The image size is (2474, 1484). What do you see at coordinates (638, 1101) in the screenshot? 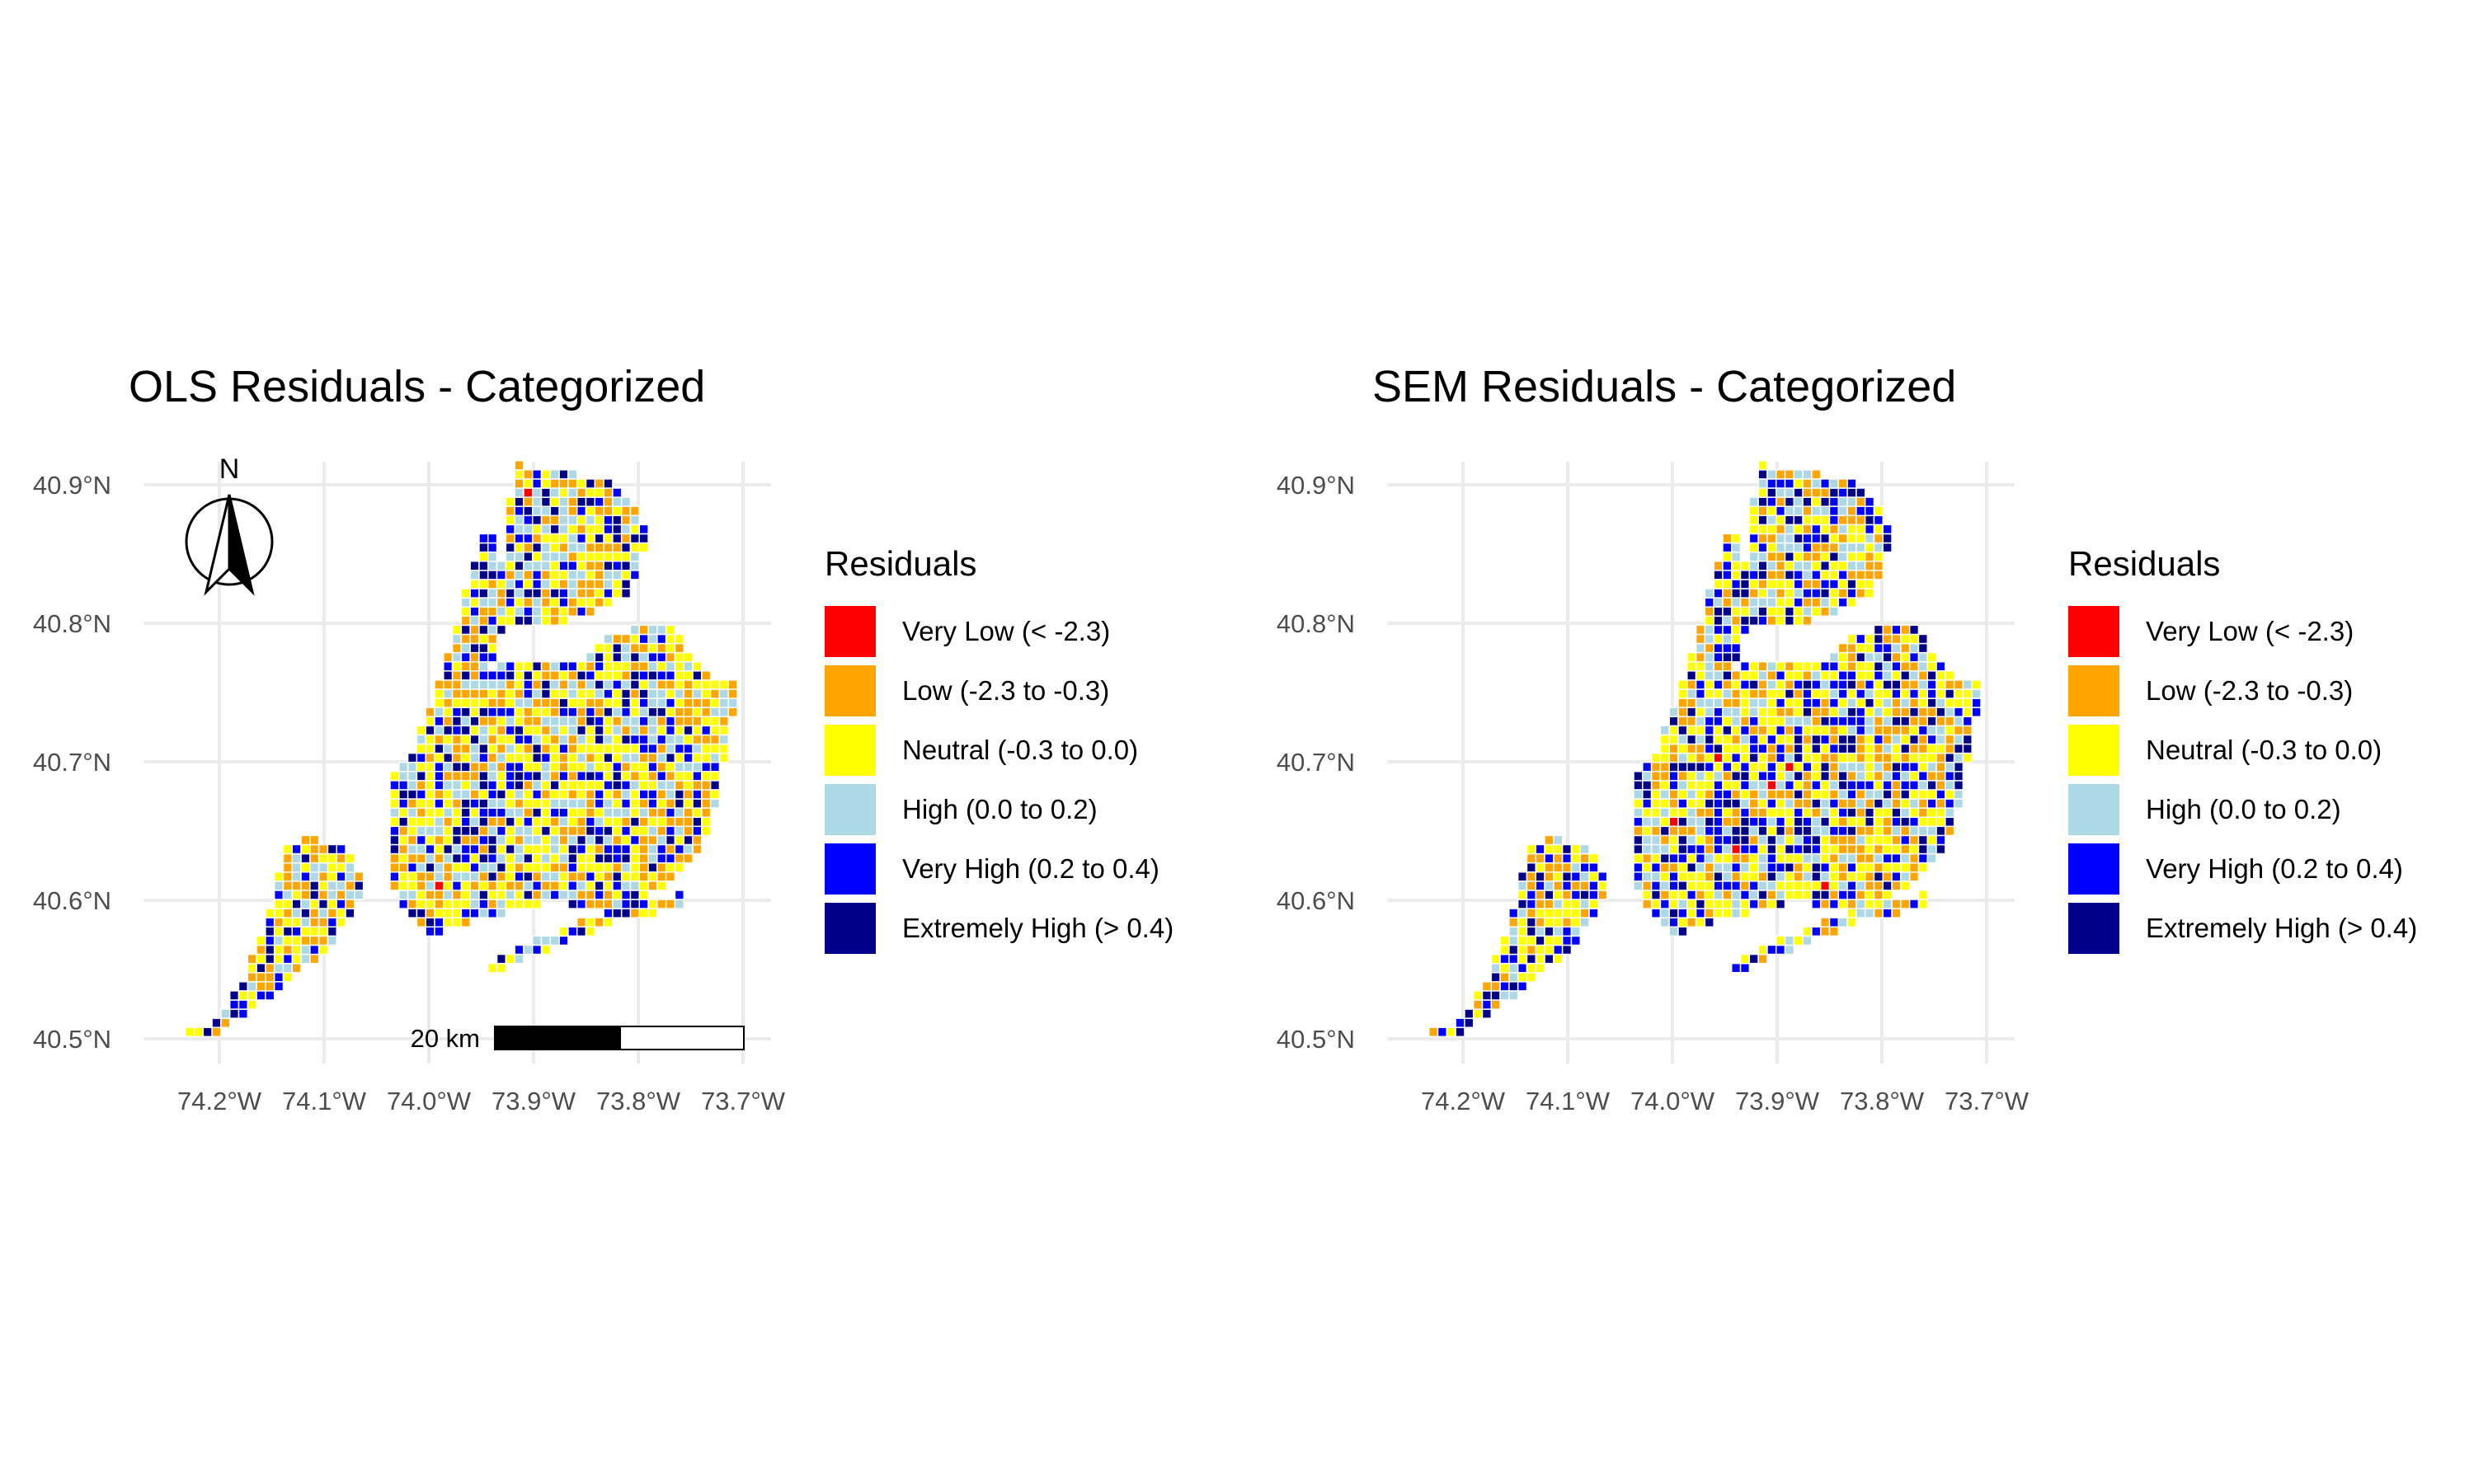
I see `lon-tick-label: 73.8°W` at bounding box center [638, 1101].